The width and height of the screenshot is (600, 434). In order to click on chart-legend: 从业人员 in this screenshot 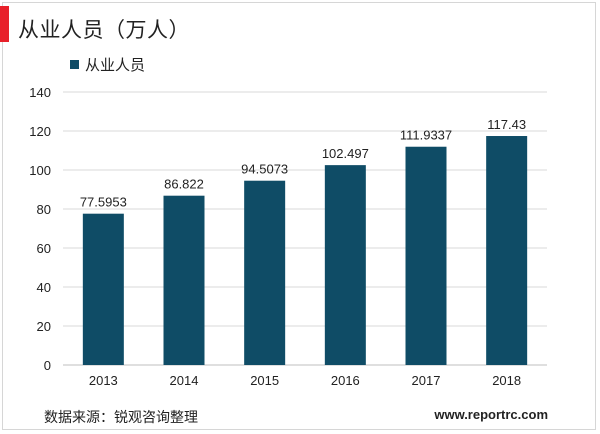, I will do `click(107, 64)`.